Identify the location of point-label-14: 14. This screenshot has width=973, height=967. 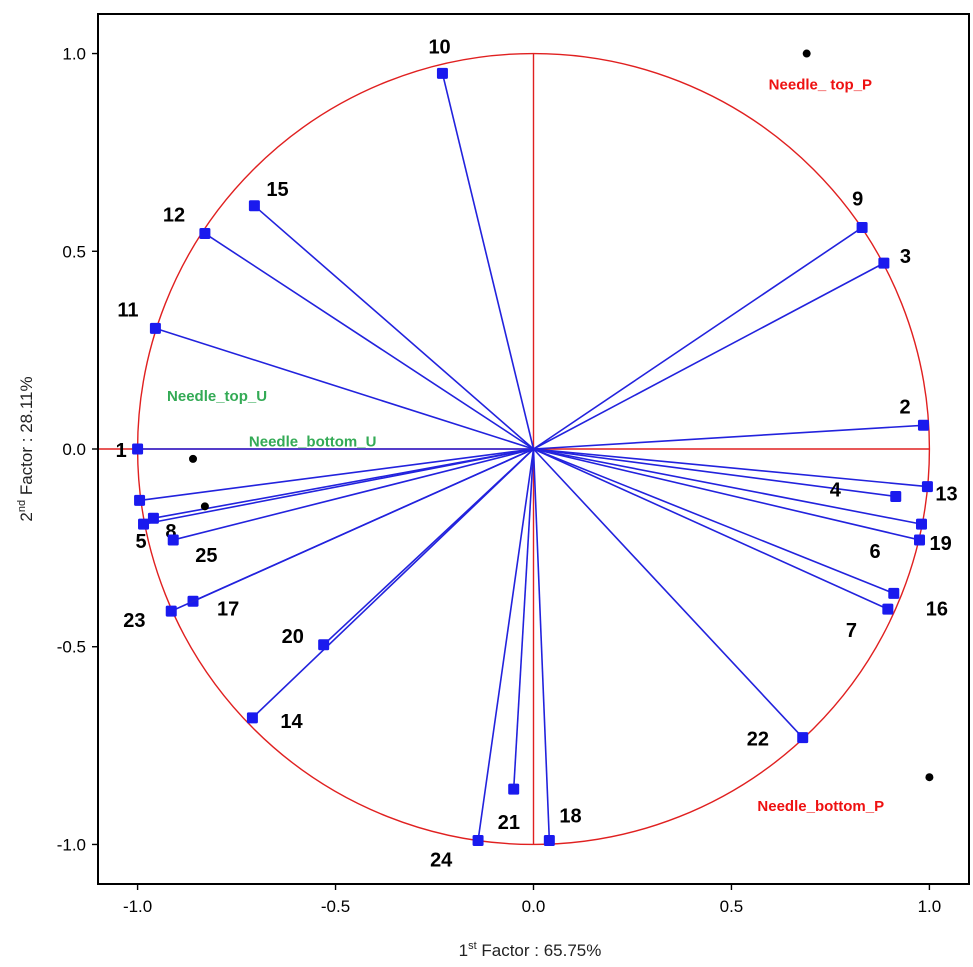
(291, 722).